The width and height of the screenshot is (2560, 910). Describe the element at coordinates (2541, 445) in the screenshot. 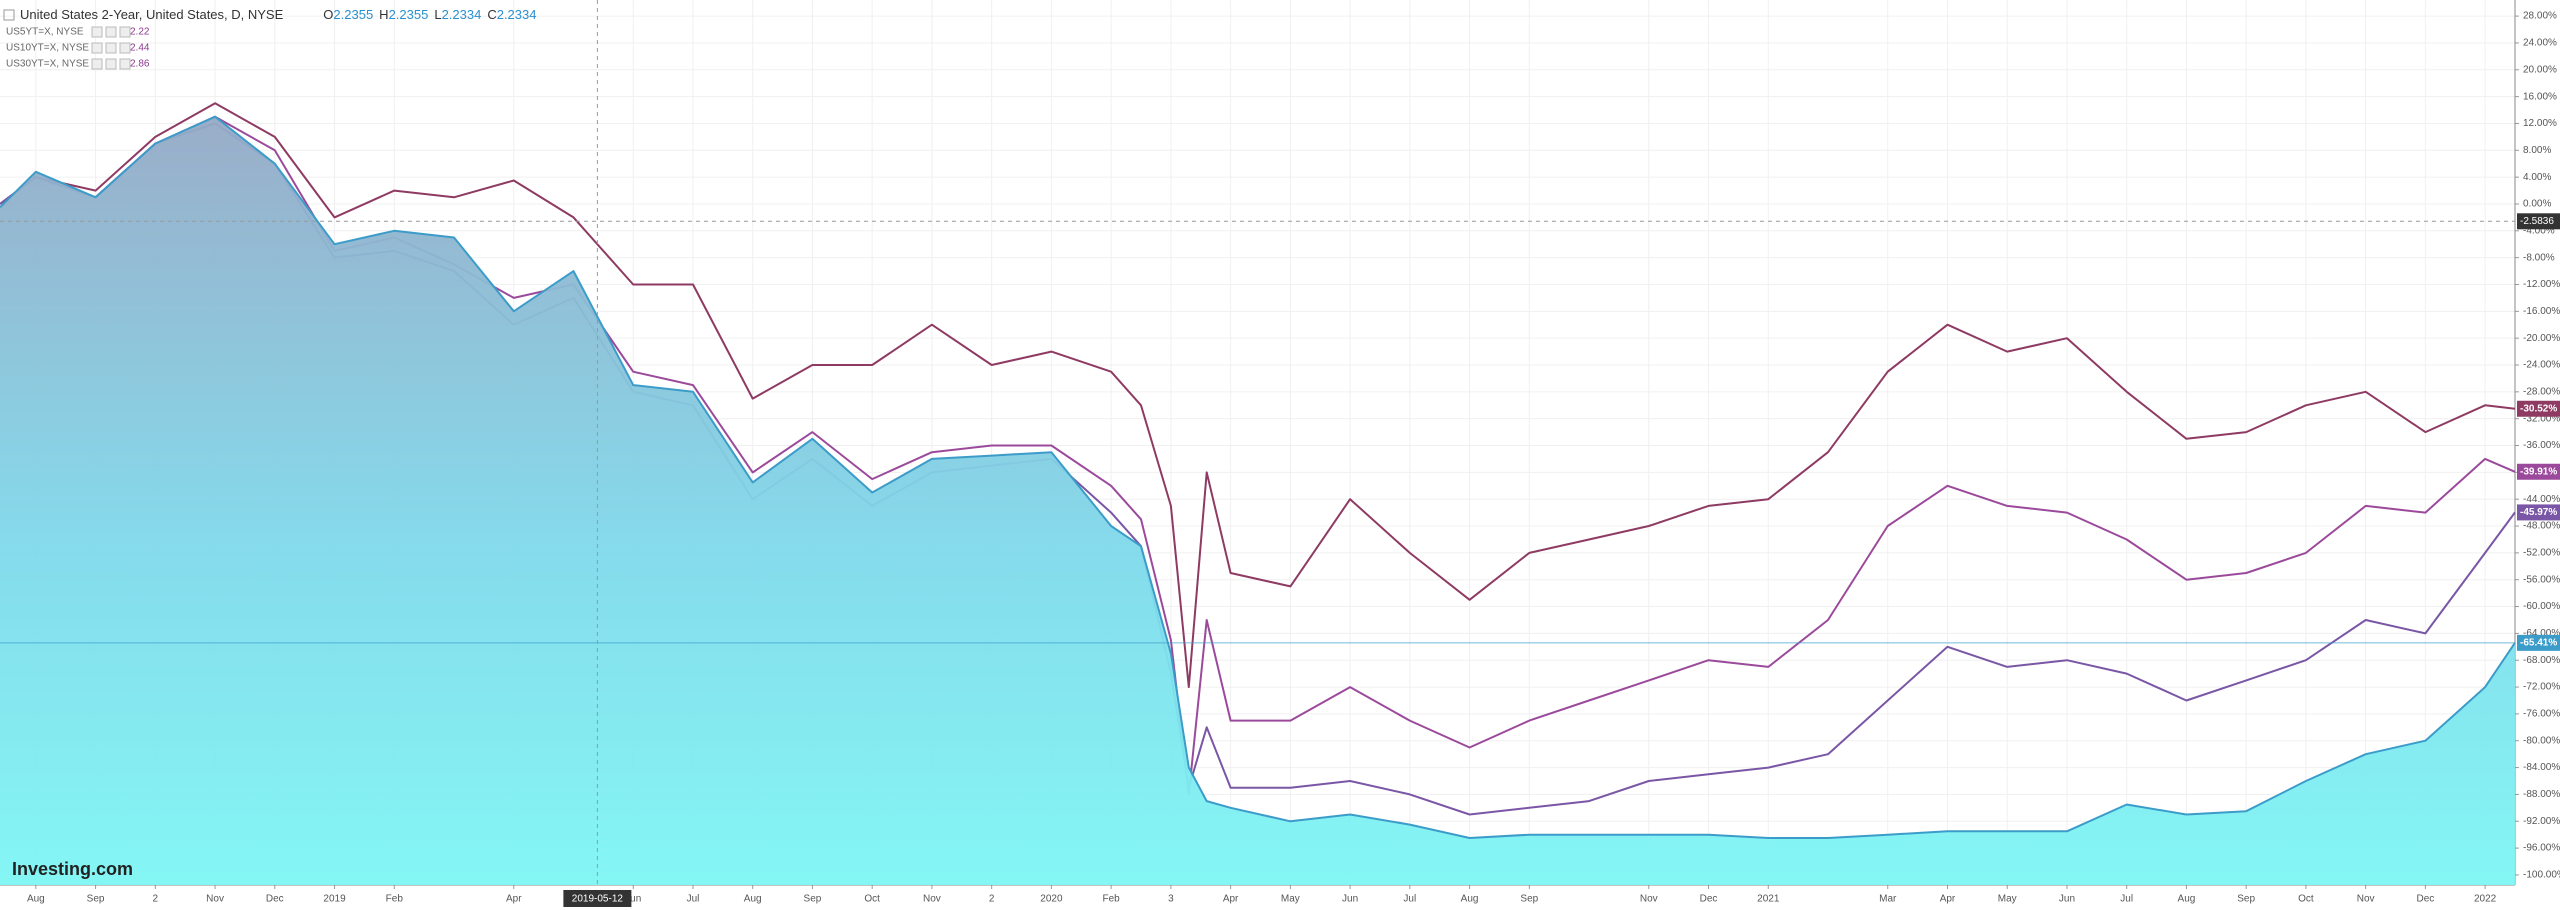

I see `y-tick-label: -36.00%` at that location.